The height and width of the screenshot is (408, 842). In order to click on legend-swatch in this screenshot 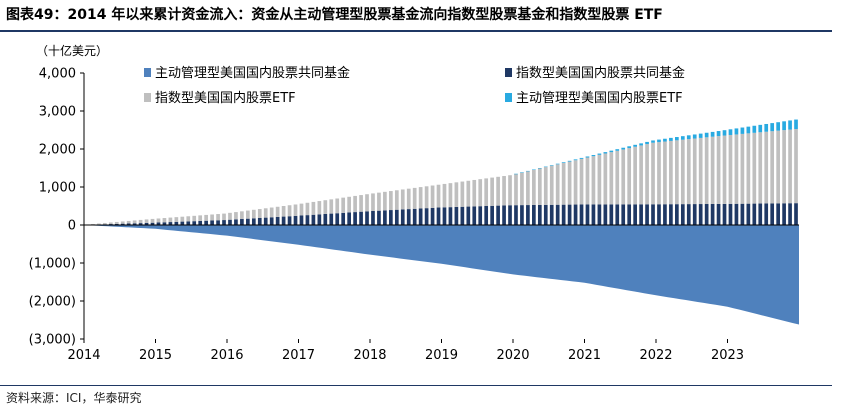, I will do `click(508, 97)`.